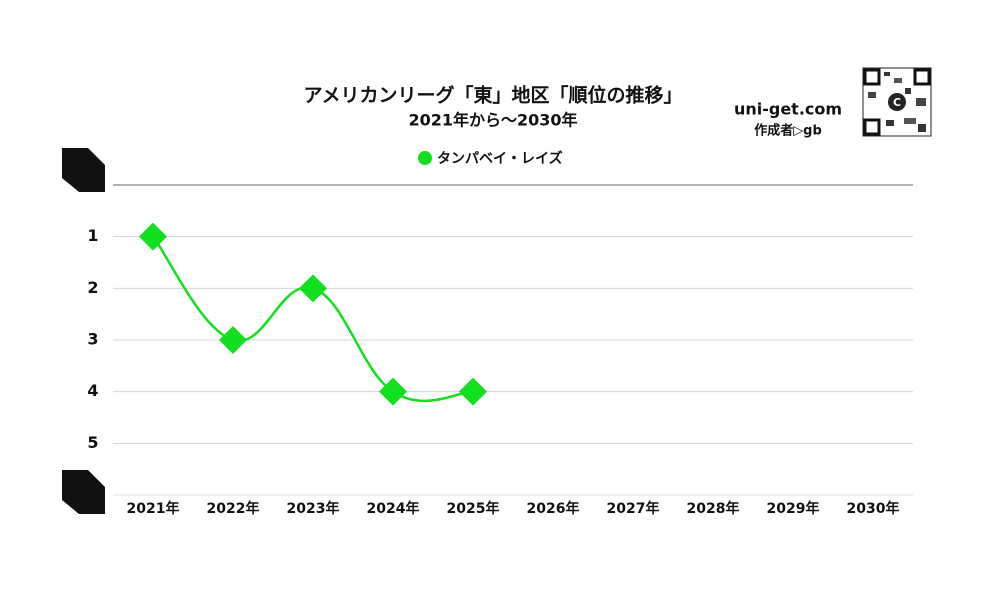  I want to click on x-tick-label: 2030年, so click(873, 508).